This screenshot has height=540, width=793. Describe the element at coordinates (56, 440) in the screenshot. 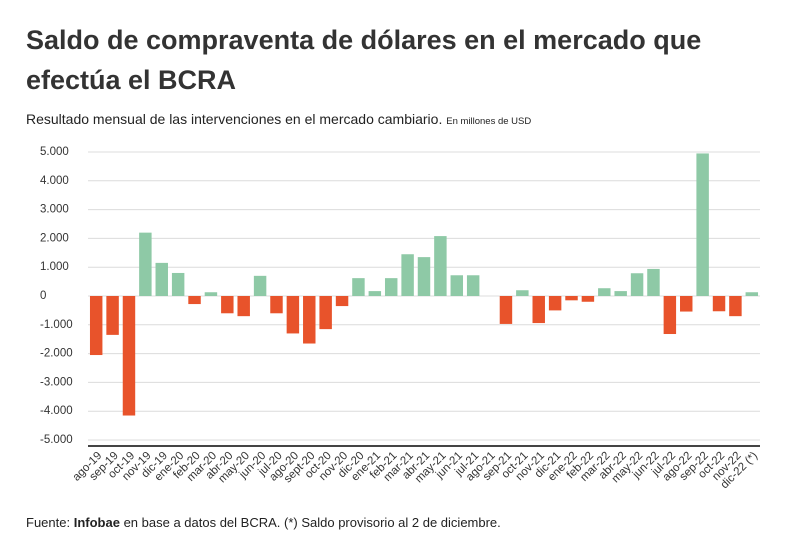

I see `y-tick-label: -5.000` at that location.